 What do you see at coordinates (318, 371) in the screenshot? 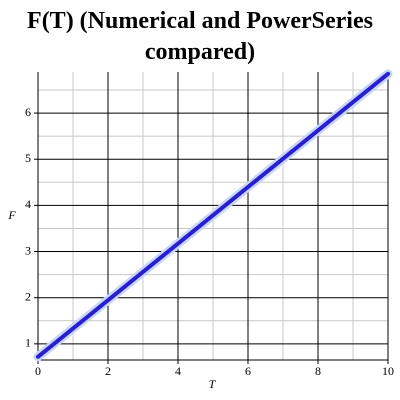
I see `x-tick-label: 8` at bounding box center [318, 371].